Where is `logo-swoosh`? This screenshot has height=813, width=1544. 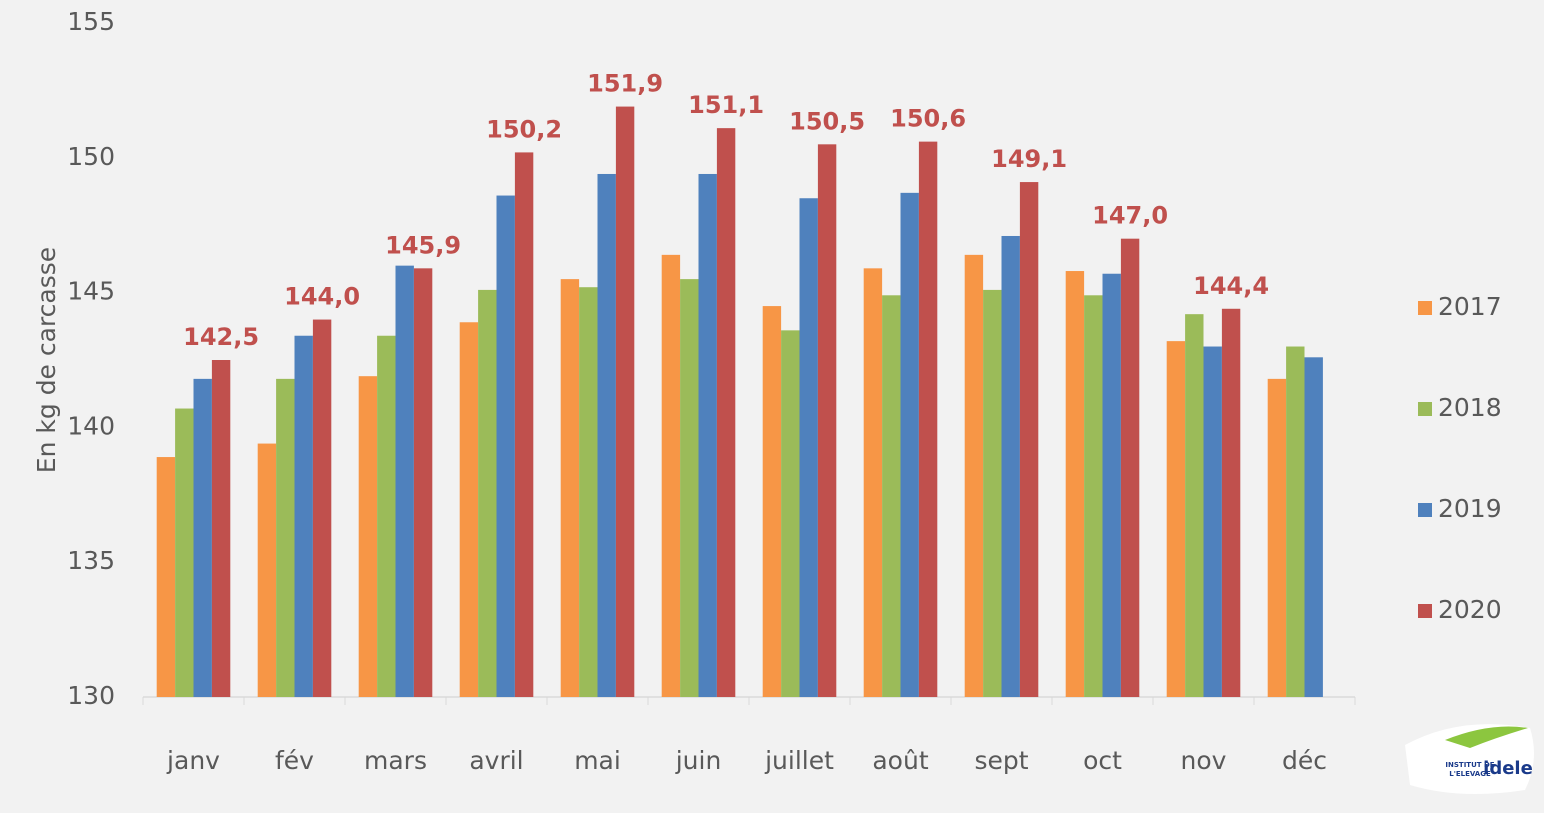 logo-swoosh is located at coordinates (1486, 737).